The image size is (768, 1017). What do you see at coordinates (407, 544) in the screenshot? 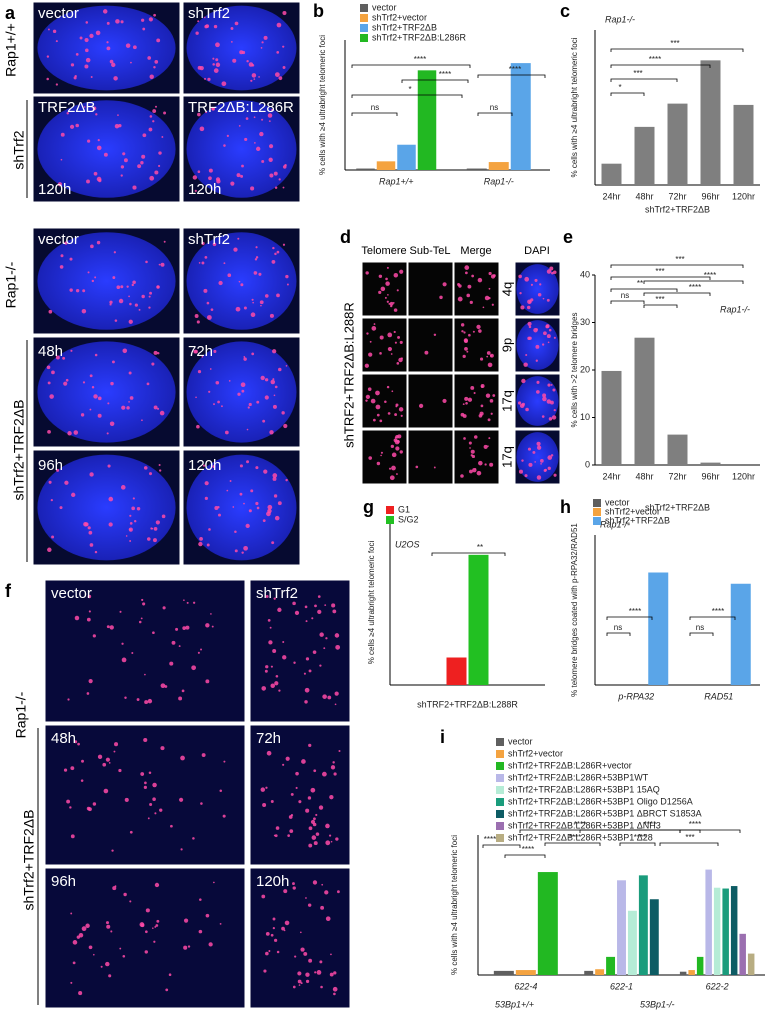
I see `chart-subtitle: U2OS` at bounding box center [407, 544].